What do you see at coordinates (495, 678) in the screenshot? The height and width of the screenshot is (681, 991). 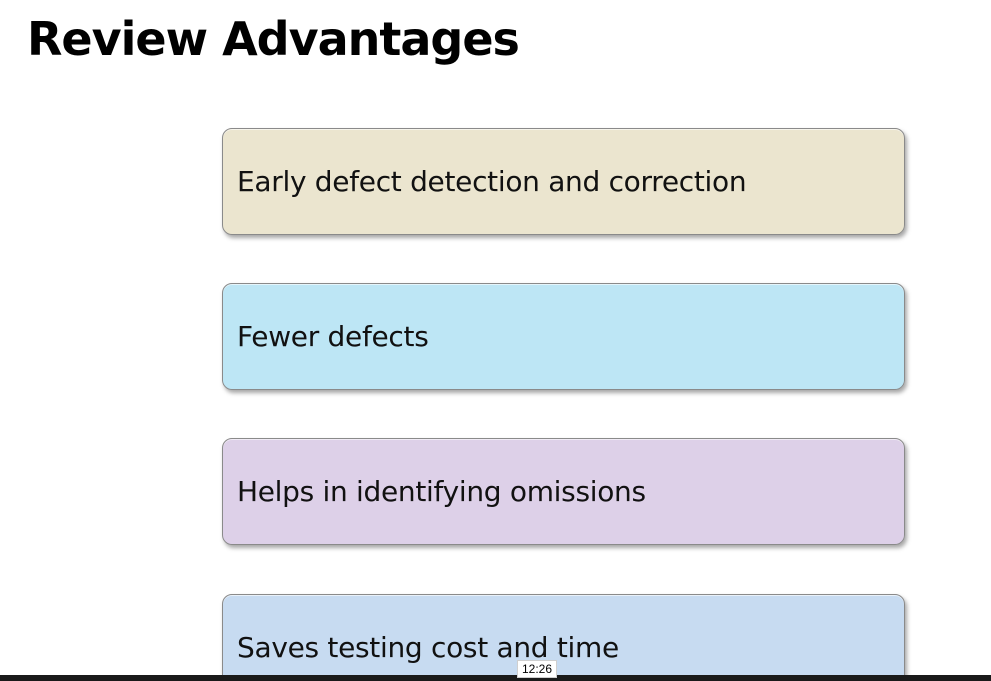 I see `video-progress-bar` at bounding box center [495, 678].